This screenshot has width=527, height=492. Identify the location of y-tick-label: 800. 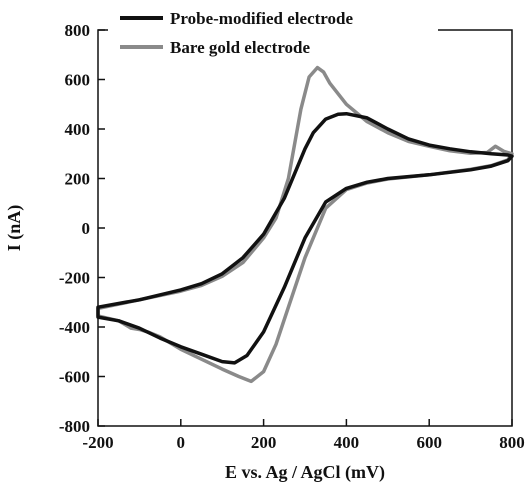
(78, 30).